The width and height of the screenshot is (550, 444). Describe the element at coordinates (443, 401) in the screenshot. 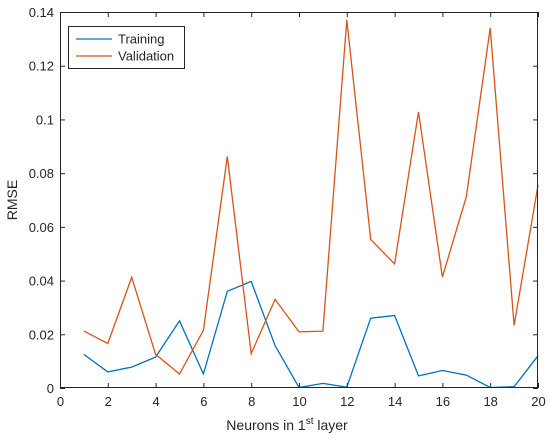

I see `x-tick-label: 16` at that location.